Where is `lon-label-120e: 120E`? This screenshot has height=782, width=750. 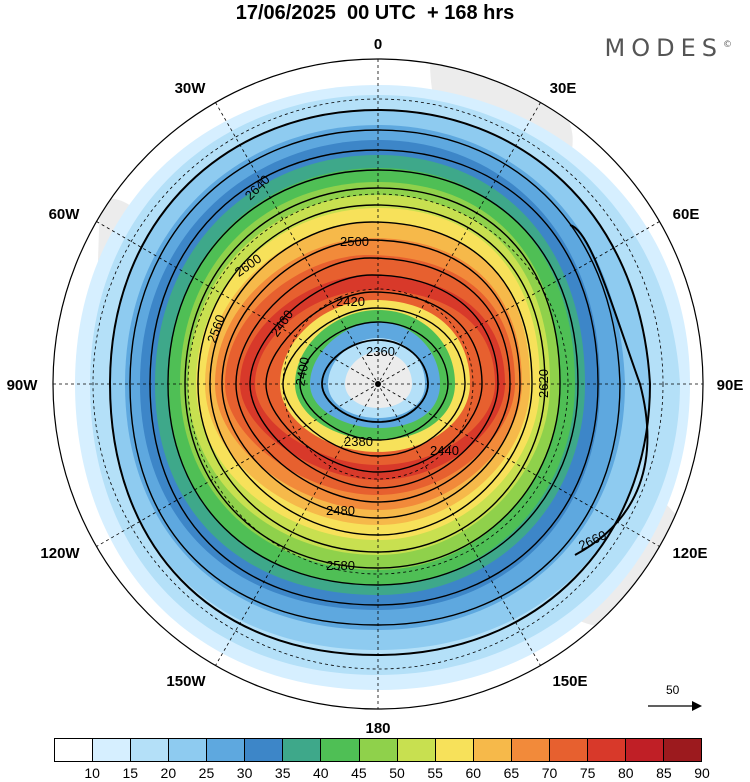 lon-label-120e: 120E is located at coordinates (689, 553).